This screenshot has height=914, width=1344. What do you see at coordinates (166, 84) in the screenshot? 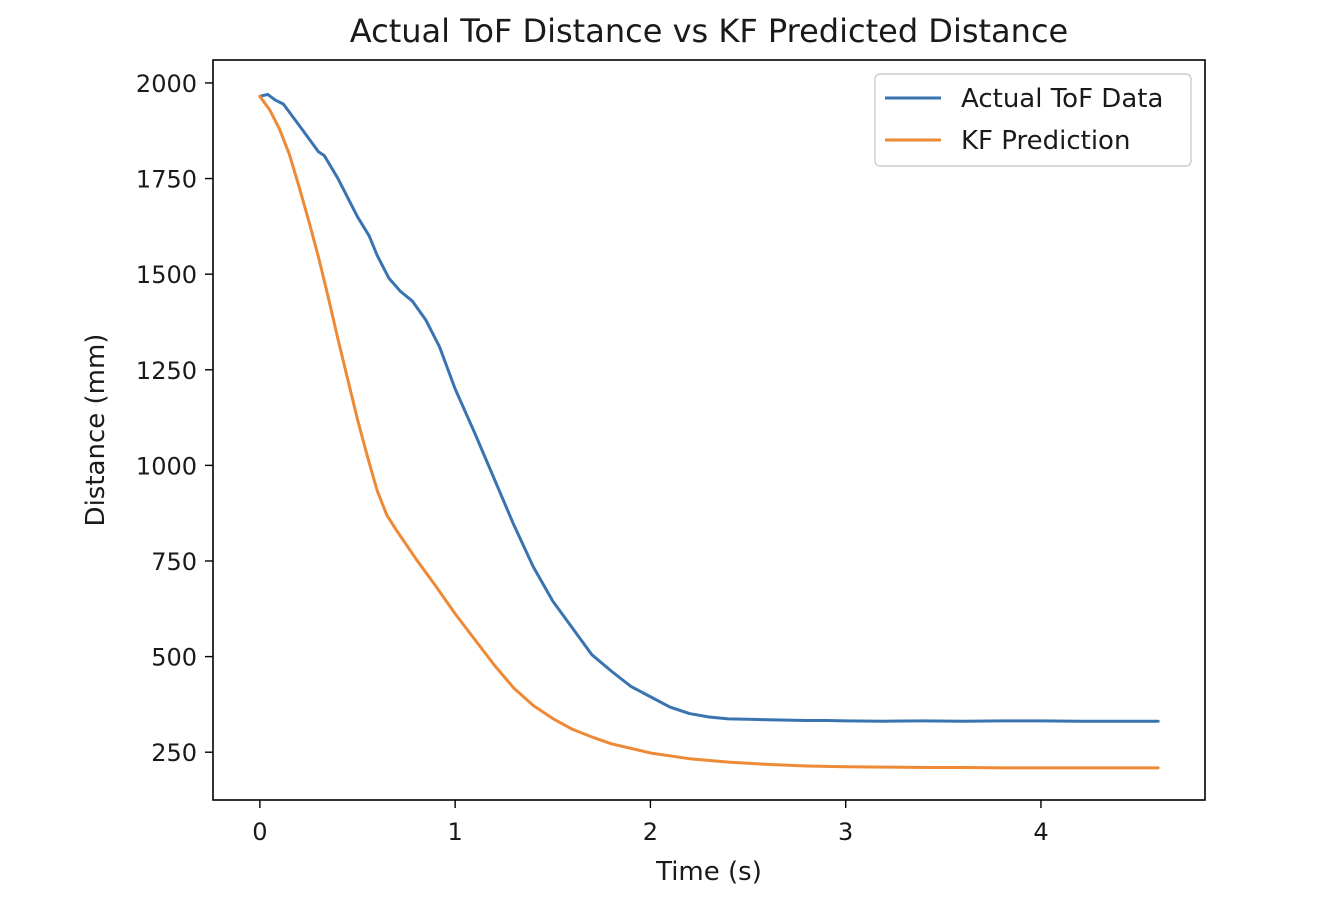
I see `y-tick-label: 2000` at bounding box center [166, 84].